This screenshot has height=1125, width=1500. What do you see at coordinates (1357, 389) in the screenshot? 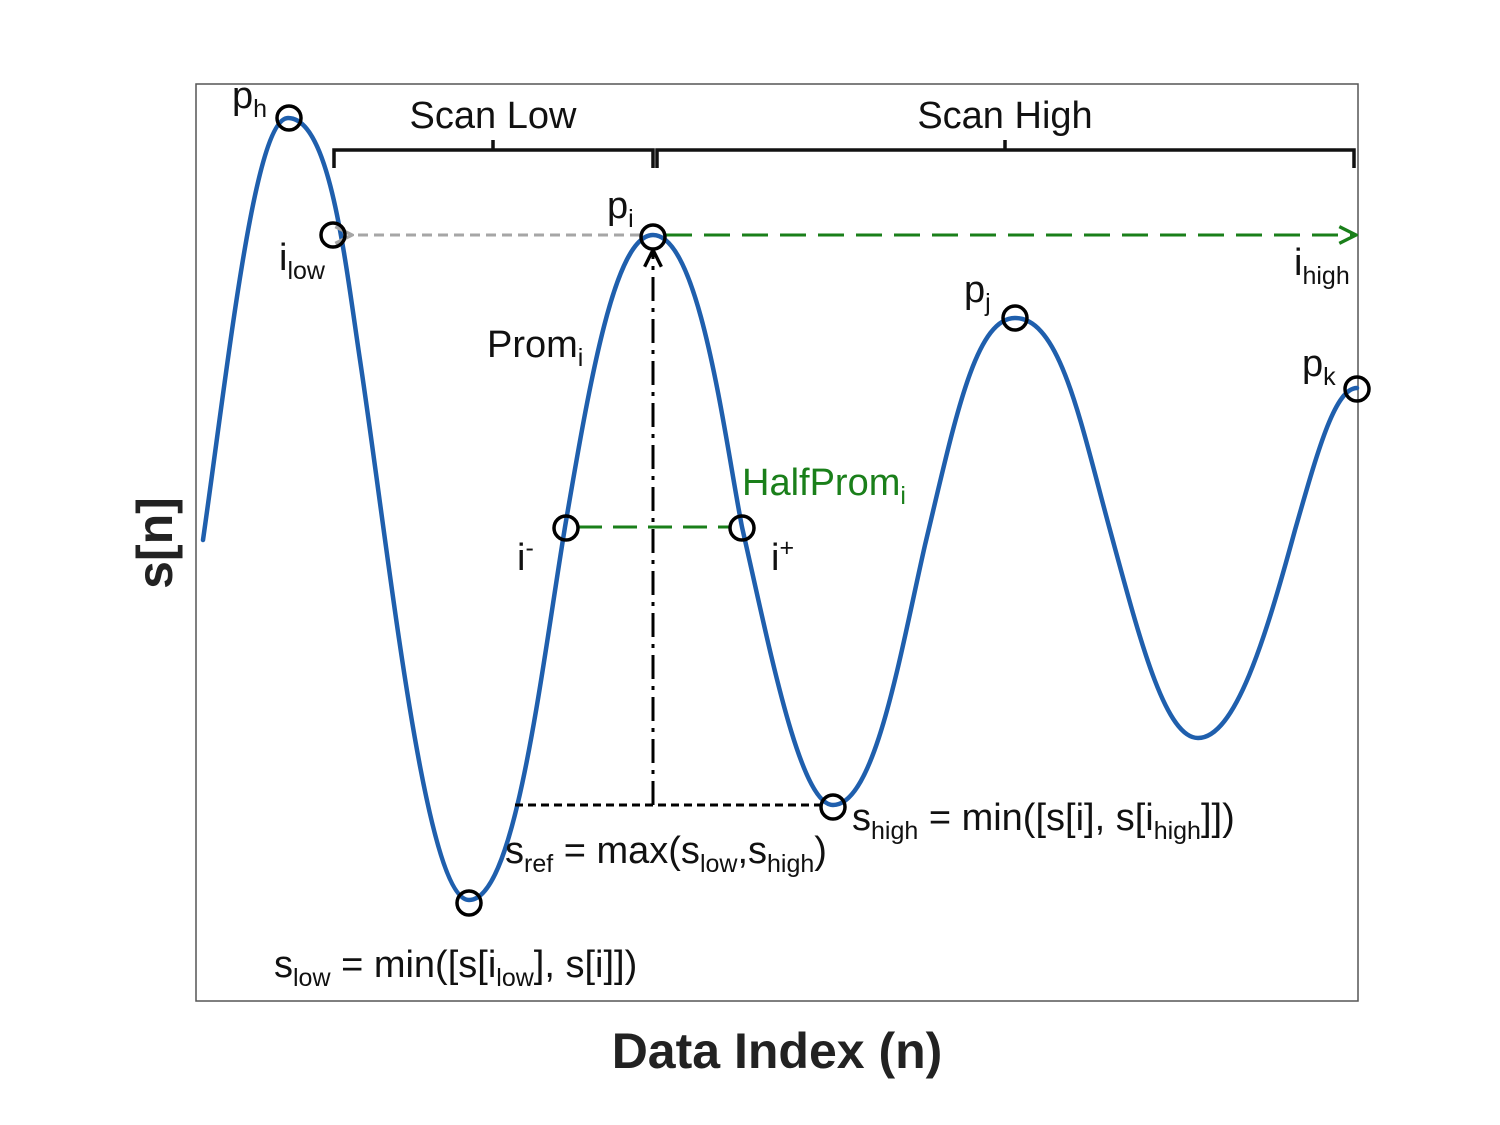
I see `marker-pk` at bounding box center [1357, 389].